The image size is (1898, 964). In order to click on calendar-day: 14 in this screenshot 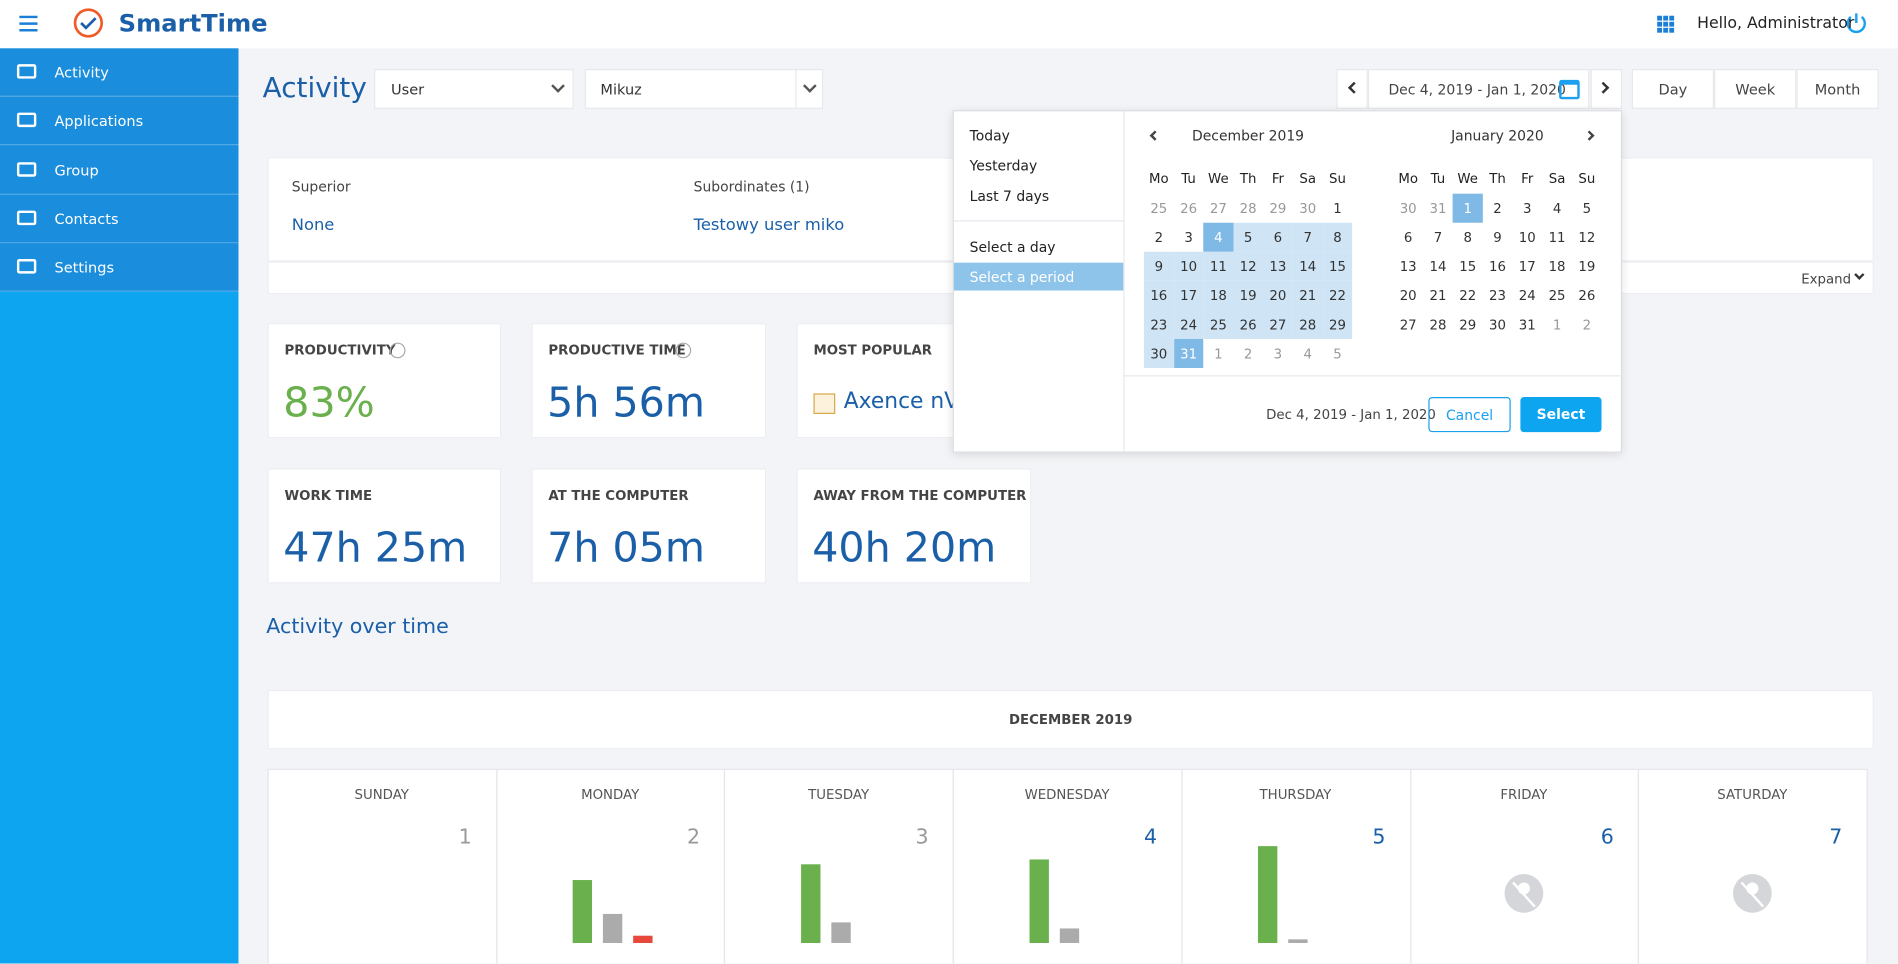, I will do `click(1438, 267)`.